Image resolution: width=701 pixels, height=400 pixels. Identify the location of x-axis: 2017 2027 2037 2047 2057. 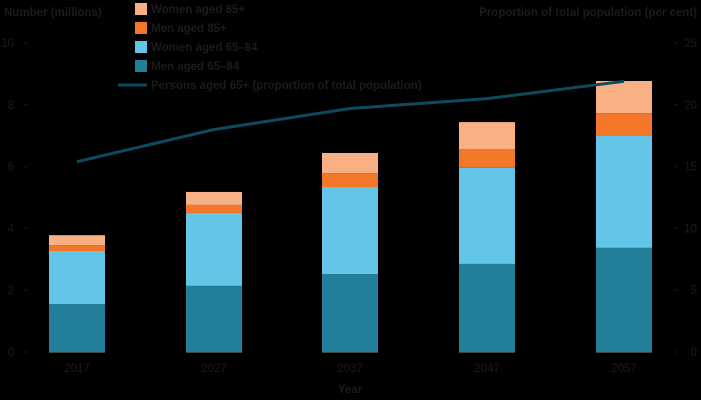
(350, 369).